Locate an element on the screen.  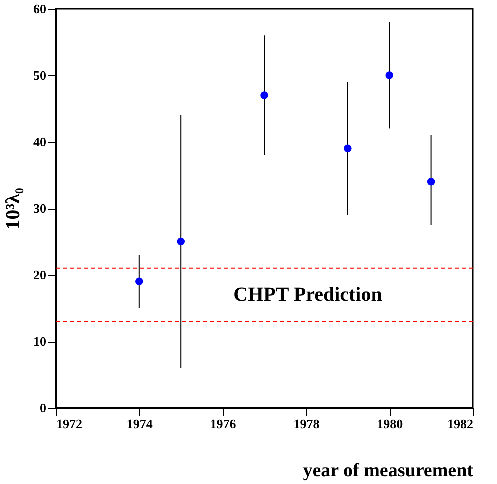
x-tick-label: 1974 is located at coordinates (140, 424).